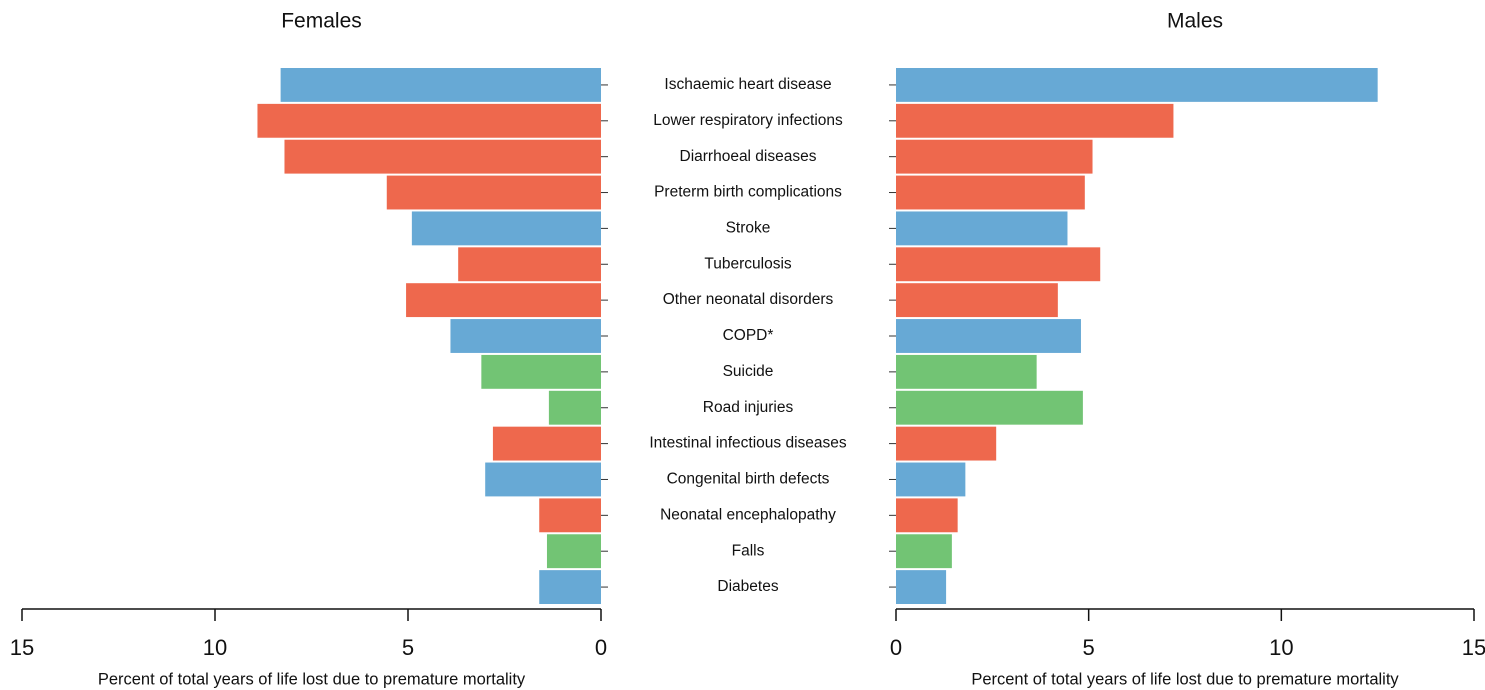 The width and height of the screenshot is (1485, 690). I want to click on category-label: Diarrhoeal diseases, so click(748, 156).